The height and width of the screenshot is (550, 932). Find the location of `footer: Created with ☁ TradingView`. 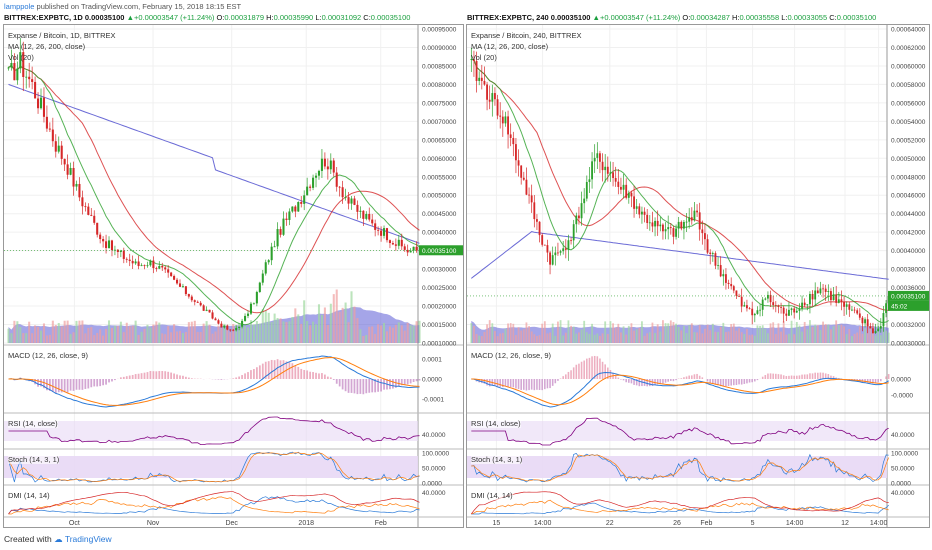

footer: Created with ☁ TradingView is located at coordinates (58, 539).